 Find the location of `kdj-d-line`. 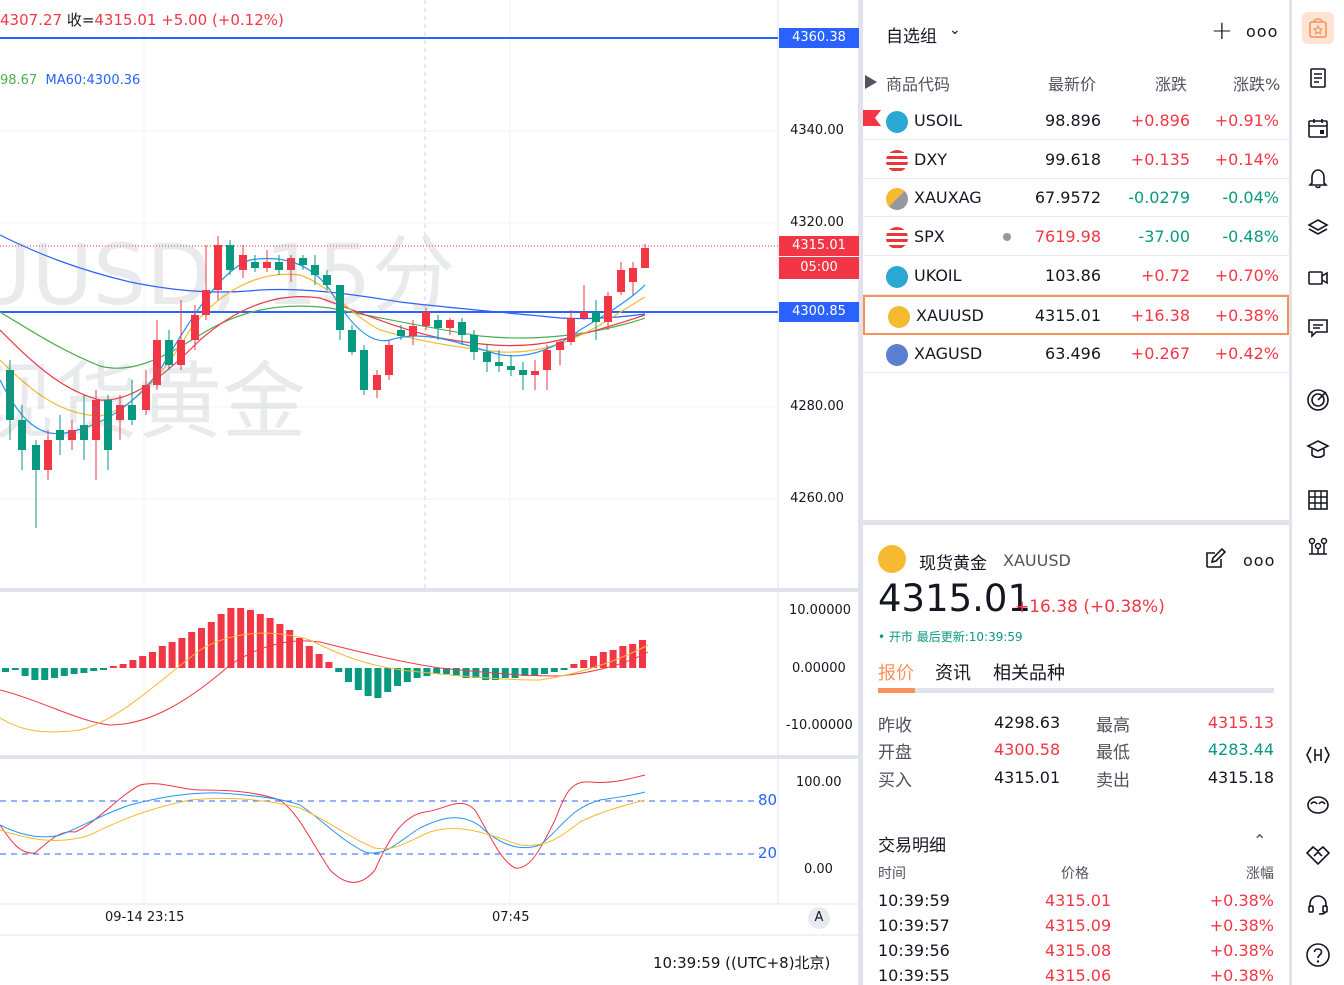

kdj-d-line is located at coordinates (323, 823).